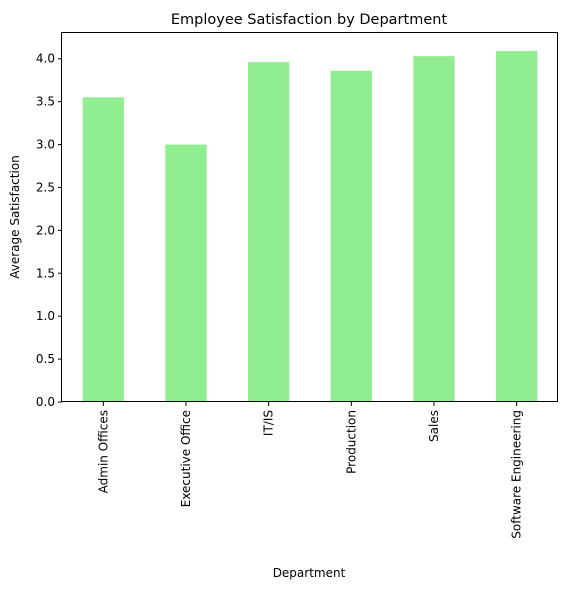 The width and height of the screenshot is (567, 594). What do you see at coordinates (45, 102) in the screenshot?
I see `y-tick-label: 3.5` at bounding box center [45, 102].